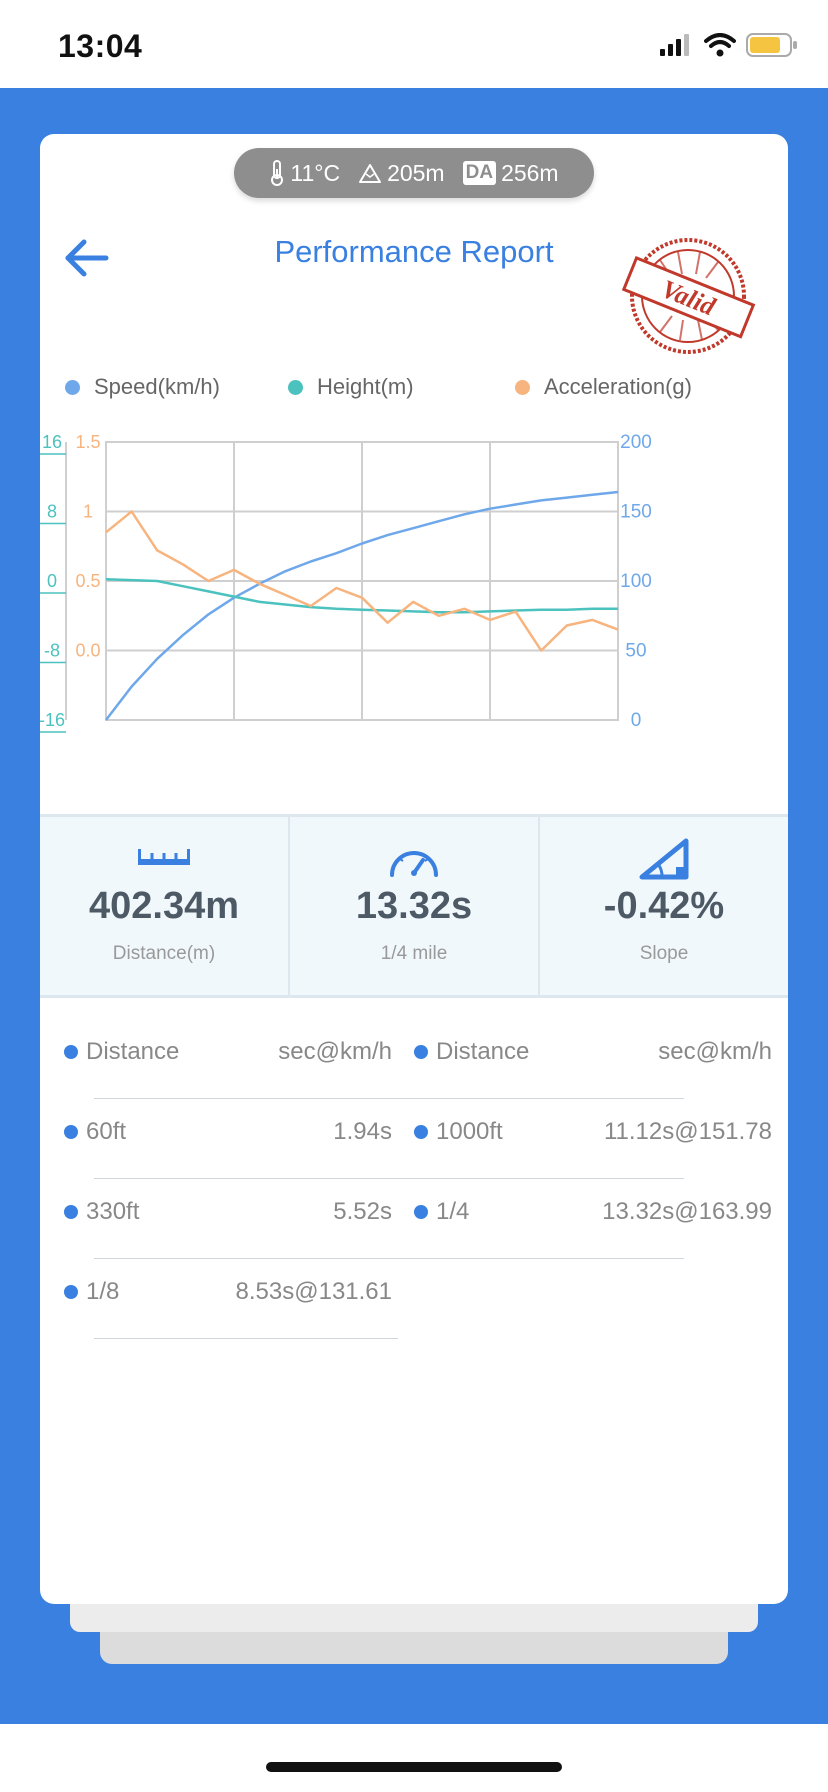 The height and width of the screenshot is (1792, 828). I want to click on stat-label: 1/4 mile, so click(414, 953).